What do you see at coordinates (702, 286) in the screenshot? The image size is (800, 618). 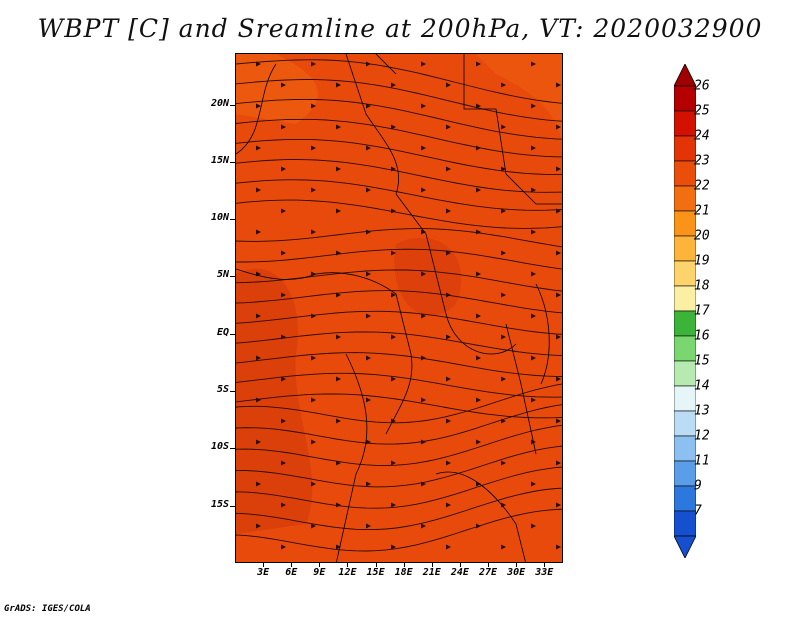 I see `colorbar-label: 18` at bounding box center [702, 286].